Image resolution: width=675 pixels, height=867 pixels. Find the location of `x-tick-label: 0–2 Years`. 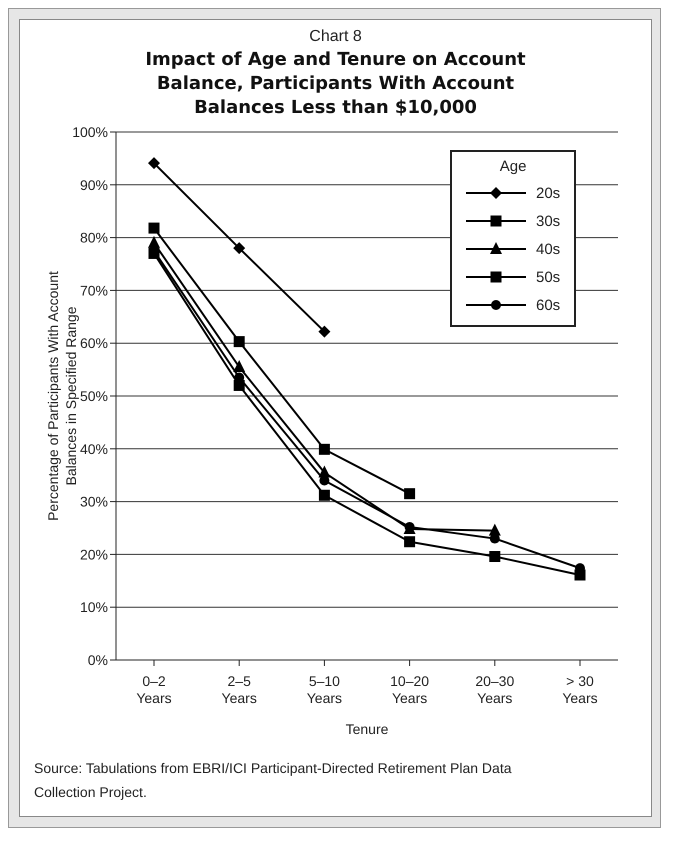

x-tick-label: 0–2 Years is located at coordinates (154, 689).